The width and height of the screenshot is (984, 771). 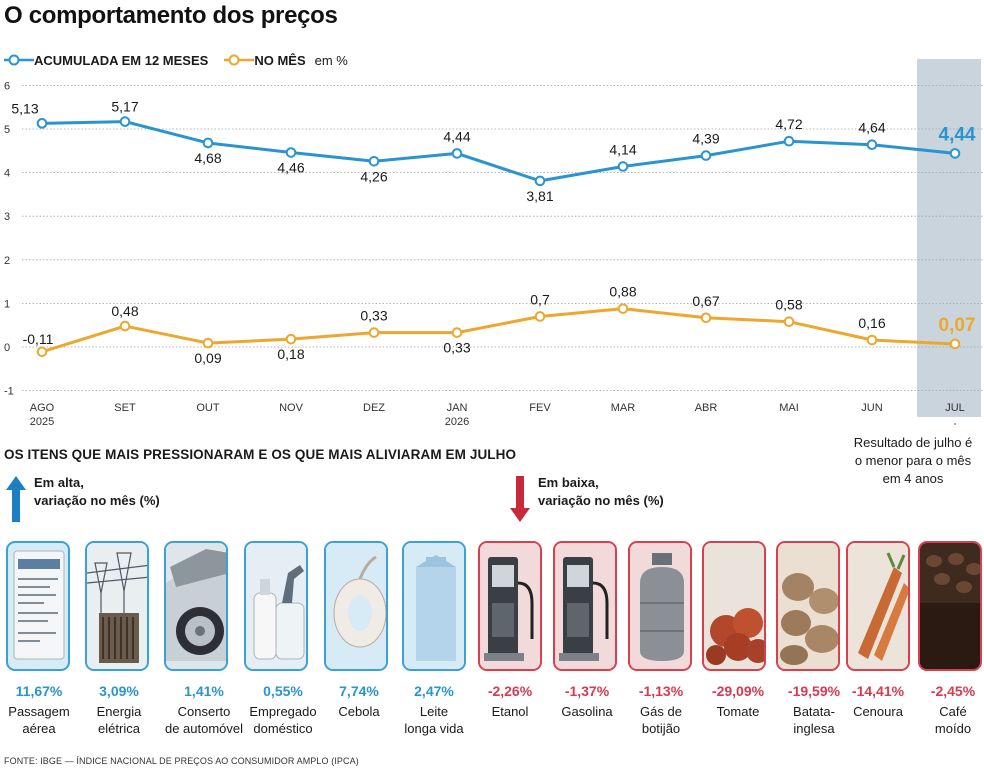 I want to click on carrot-icon, so click(x=878, y=606).